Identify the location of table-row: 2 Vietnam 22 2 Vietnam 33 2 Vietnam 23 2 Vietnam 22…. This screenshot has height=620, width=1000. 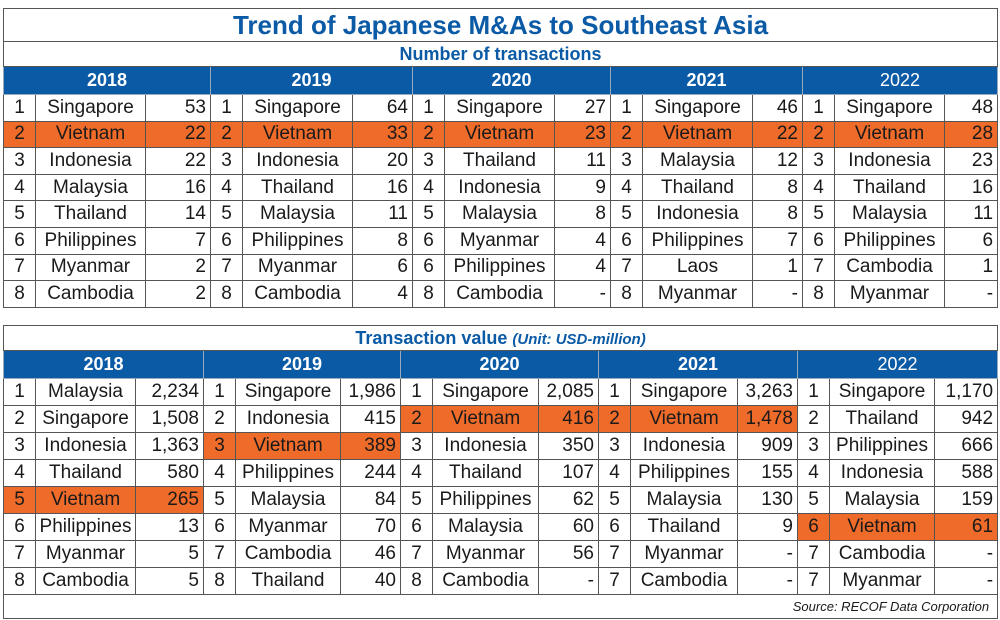
(501, 134).